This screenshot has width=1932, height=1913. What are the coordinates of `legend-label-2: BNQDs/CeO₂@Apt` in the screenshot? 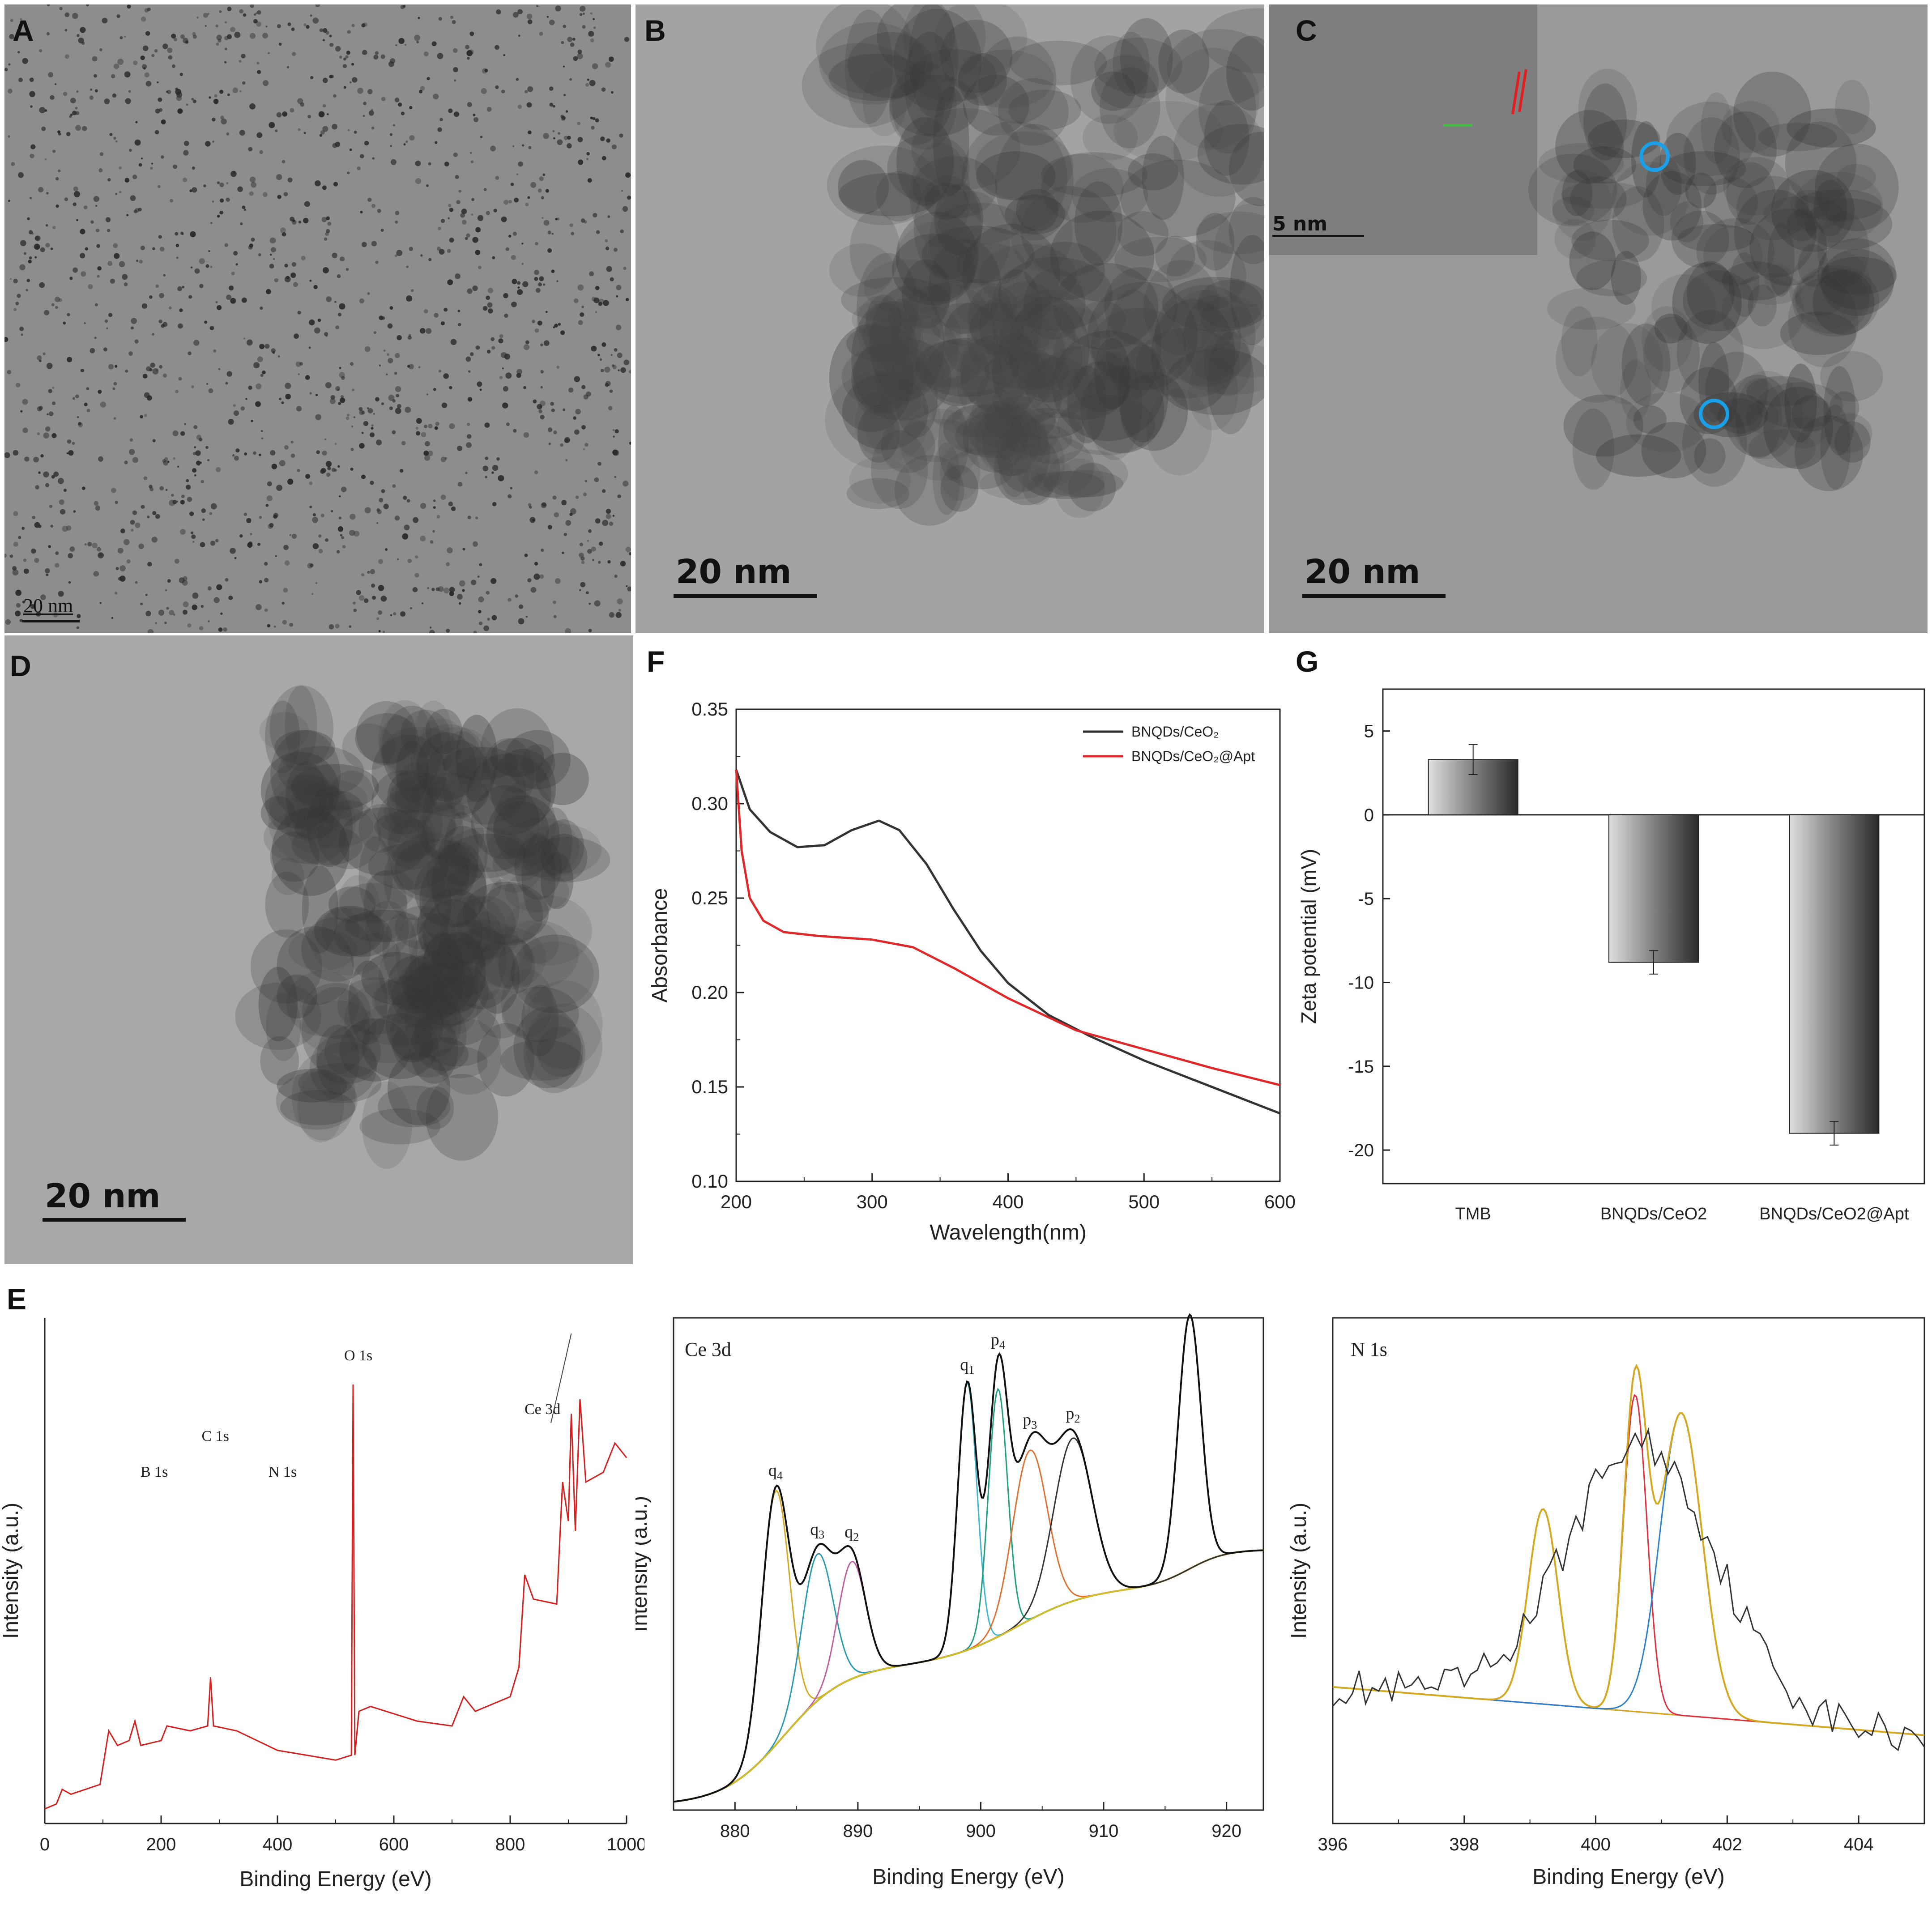 It's located at (1193, 756).